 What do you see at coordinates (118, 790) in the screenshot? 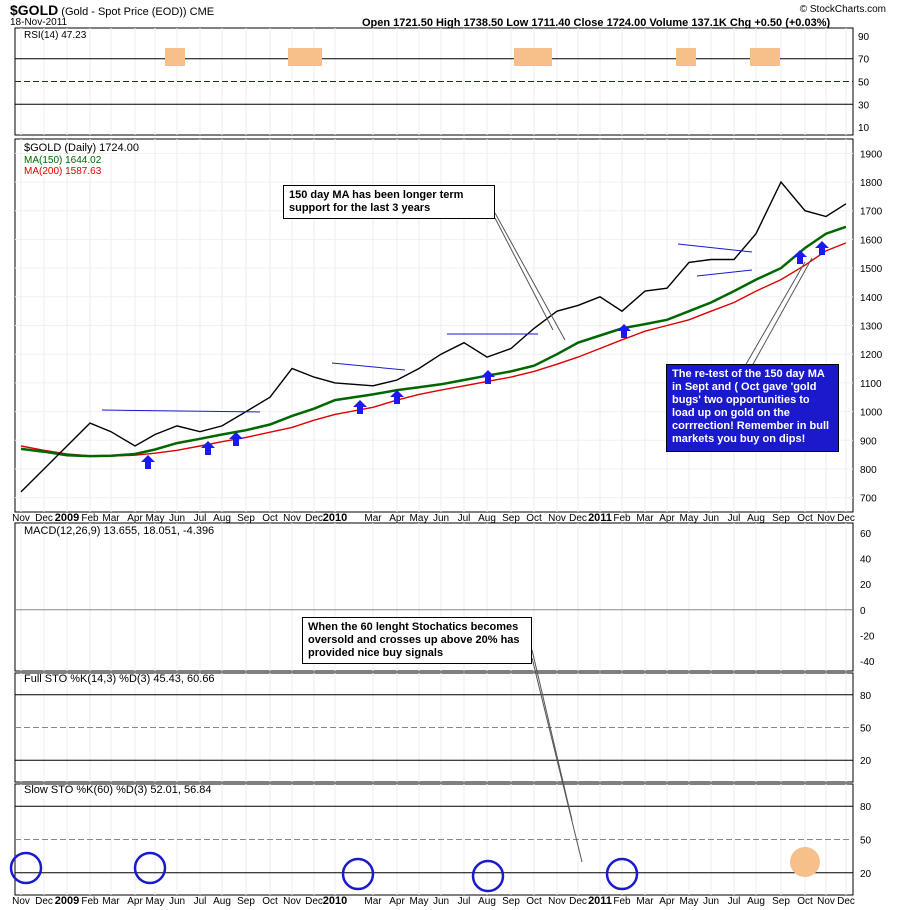
I see `slow-sto-label: Slow STO %K(60) %D(3) 52.01, 56.84` at bounding box center [118, 790].